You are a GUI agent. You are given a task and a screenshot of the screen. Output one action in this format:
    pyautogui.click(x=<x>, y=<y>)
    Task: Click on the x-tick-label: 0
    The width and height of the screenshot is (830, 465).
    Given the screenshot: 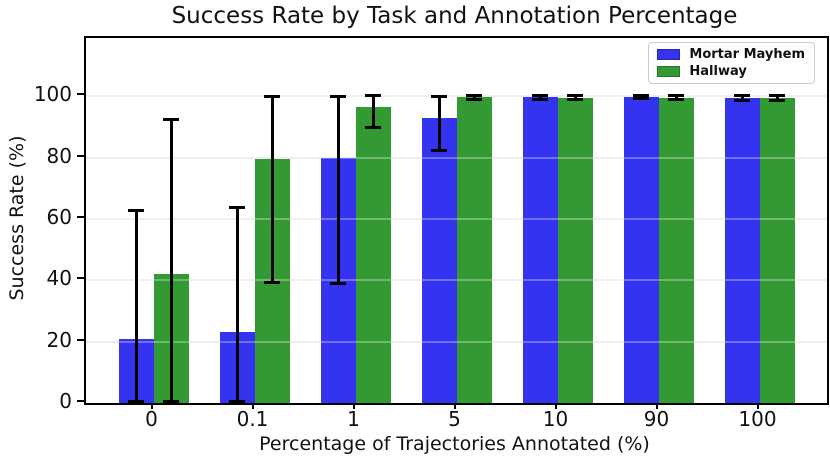 What is the action you would take?
    pyautogui.click(x=151, y=419)
    